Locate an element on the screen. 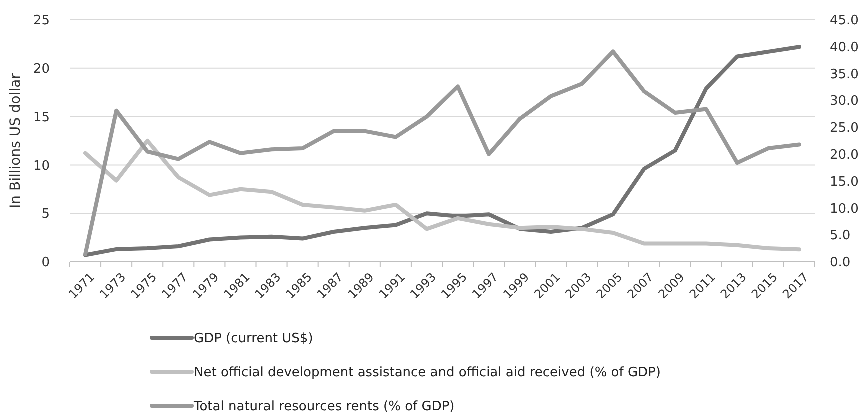  y2-tick-label: 20.0 is located at coordinates (844, 155).